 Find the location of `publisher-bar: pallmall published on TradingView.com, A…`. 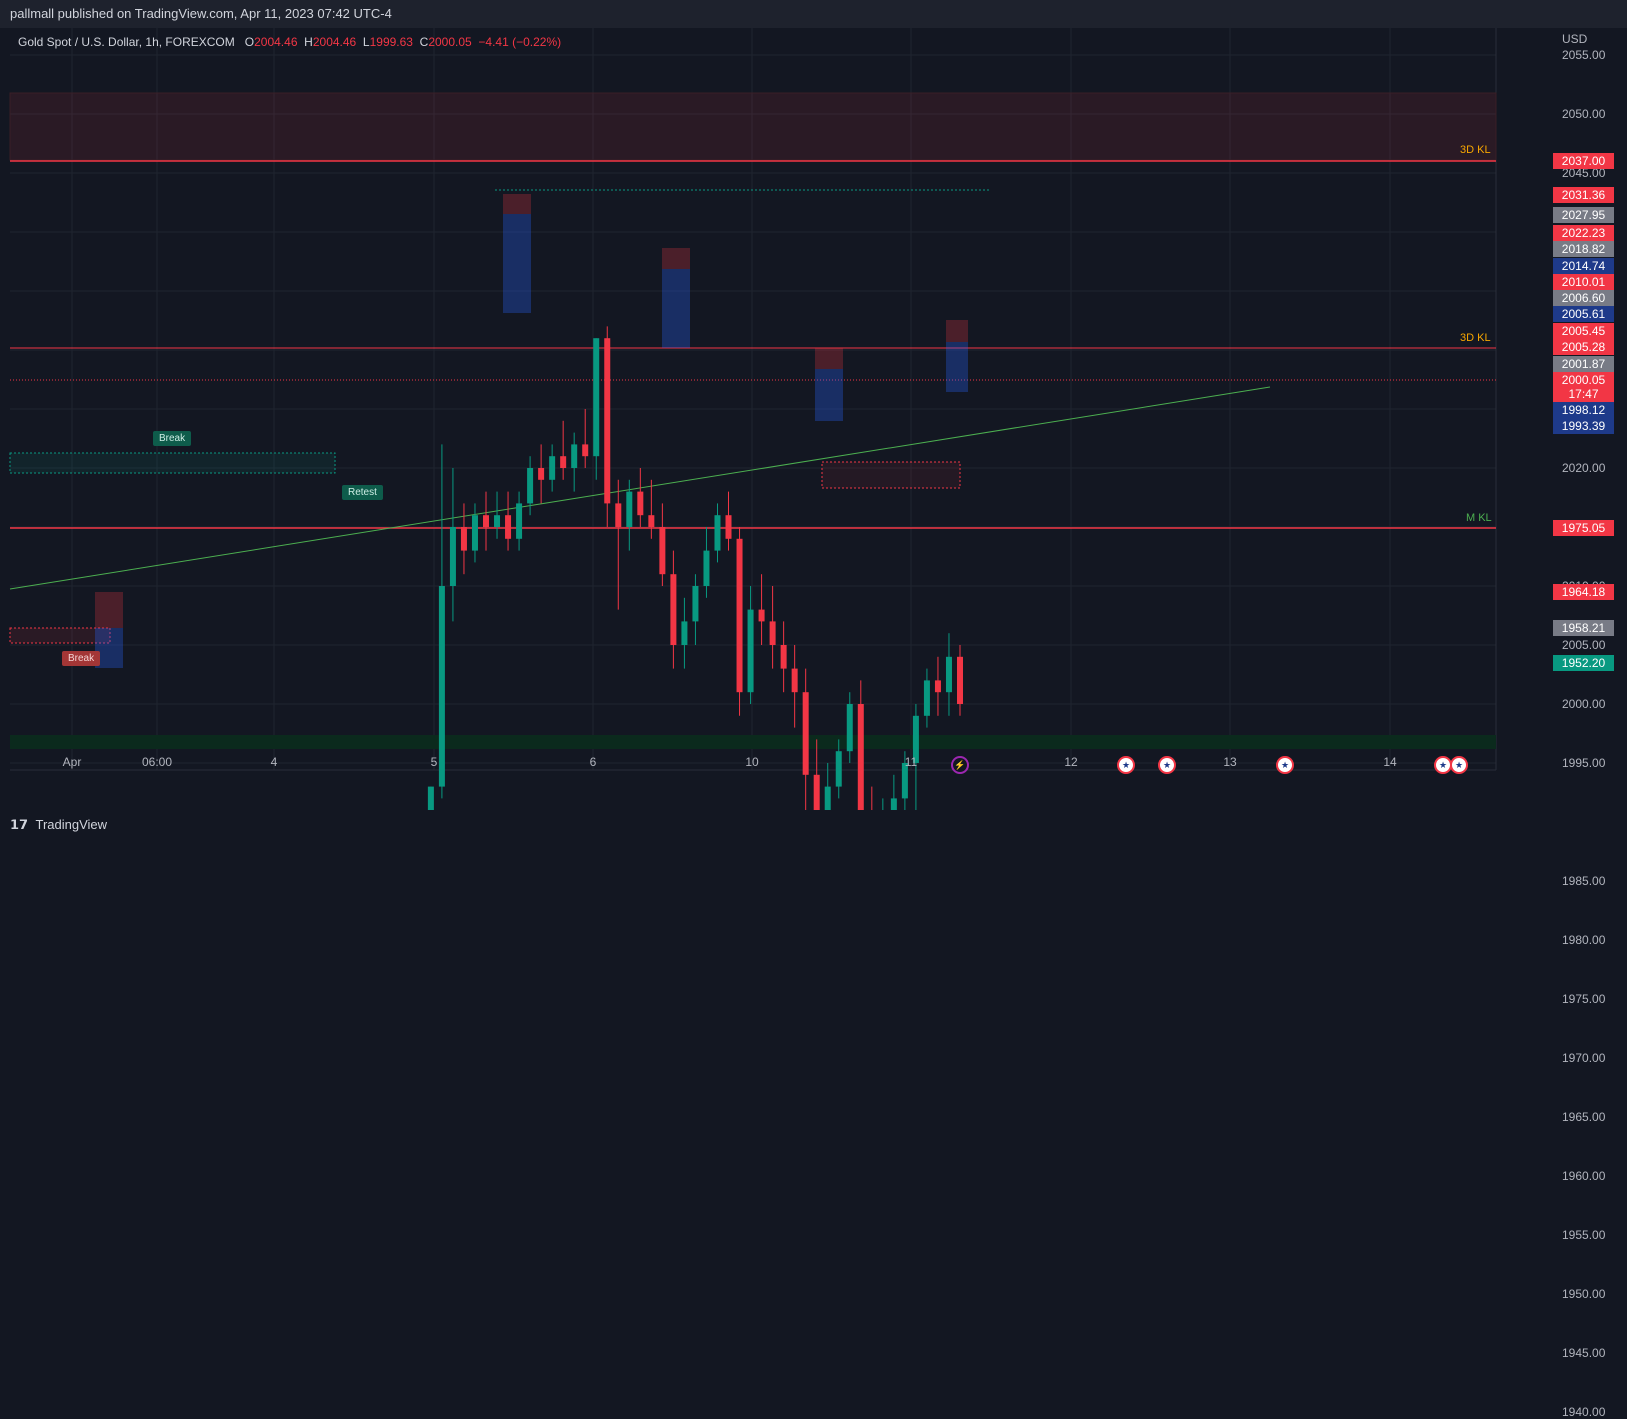

publisher-bar: pallmall published on TradingView.com, A… is located at coordinates (813, 14).